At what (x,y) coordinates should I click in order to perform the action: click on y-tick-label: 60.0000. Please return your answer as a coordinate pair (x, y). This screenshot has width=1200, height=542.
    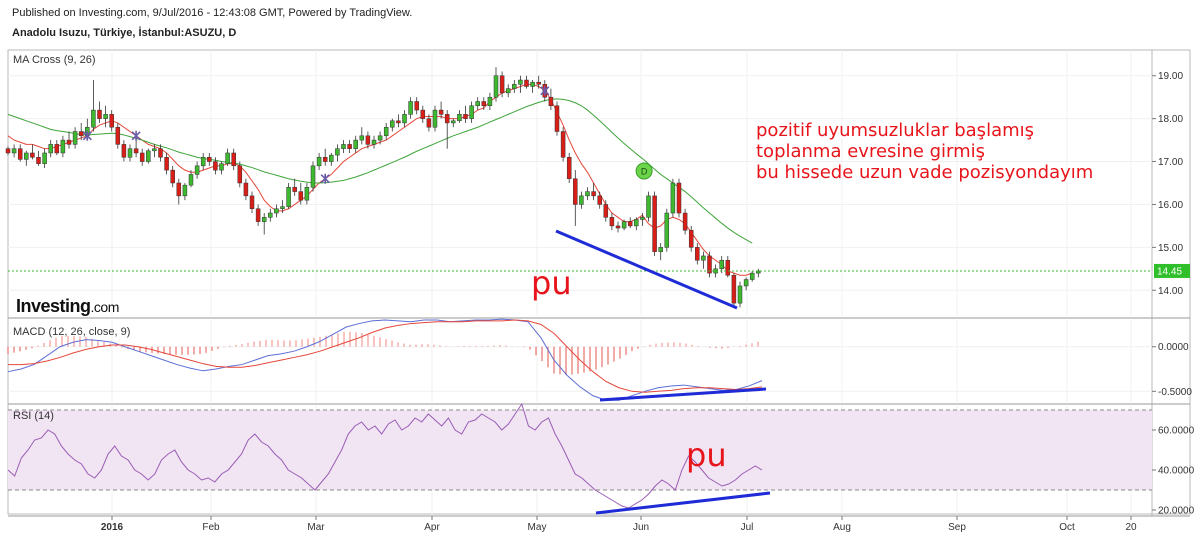
    Looking at the image, I should click on (1176, 431).